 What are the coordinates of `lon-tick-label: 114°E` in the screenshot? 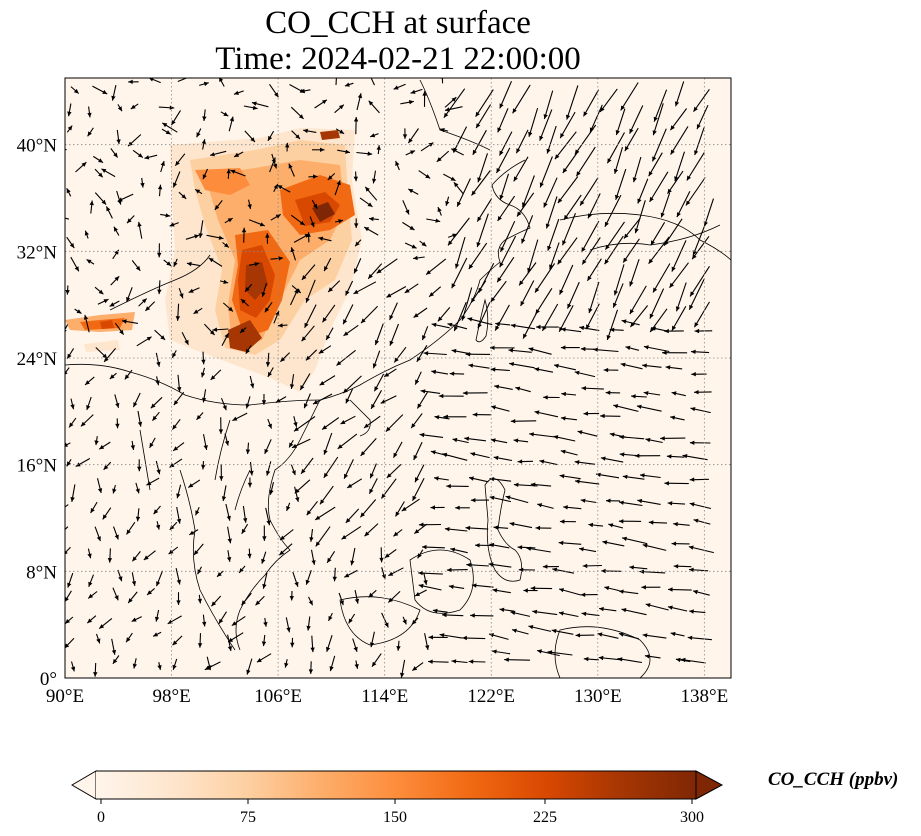 It's located at (384, 696).